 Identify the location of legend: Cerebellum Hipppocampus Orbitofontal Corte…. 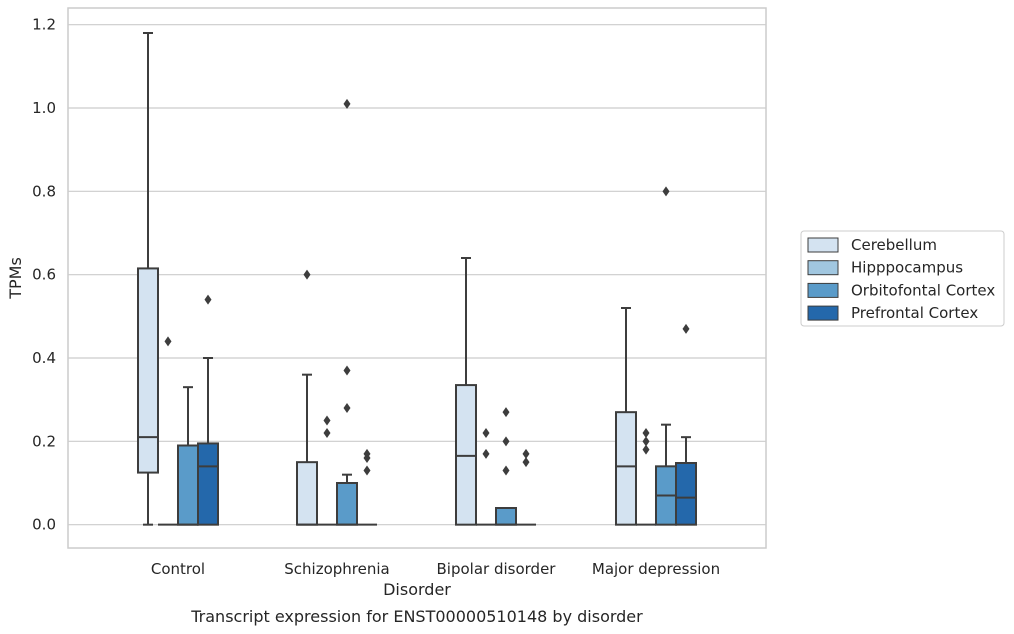
(902, 278).